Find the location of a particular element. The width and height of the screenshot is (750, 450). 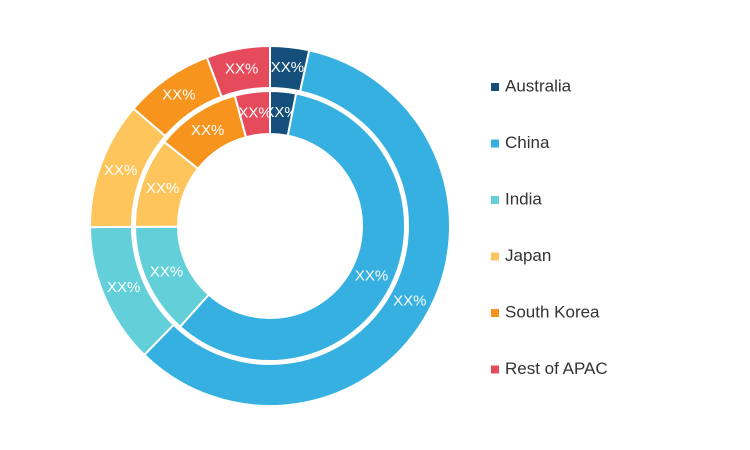

legend-label: Japan is located at coordinates (528, 255).